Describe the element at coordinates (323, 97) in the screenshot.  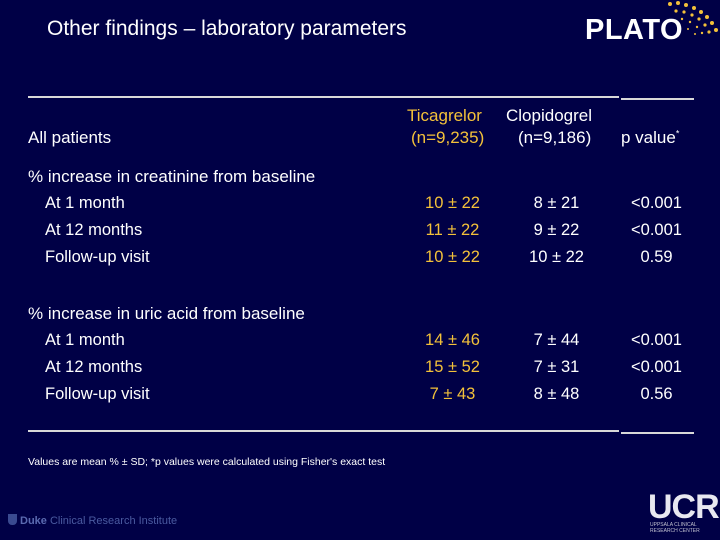
I see `top-rule` at that location.